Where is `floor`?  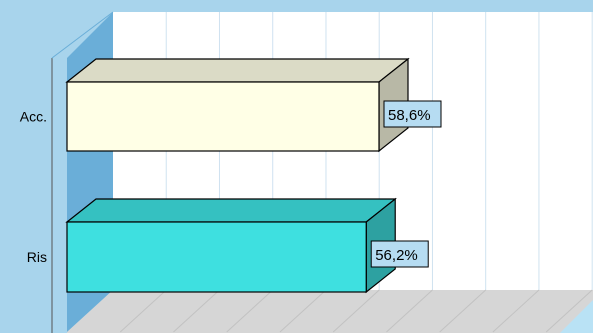 floor is located at coordinates (330, 311).